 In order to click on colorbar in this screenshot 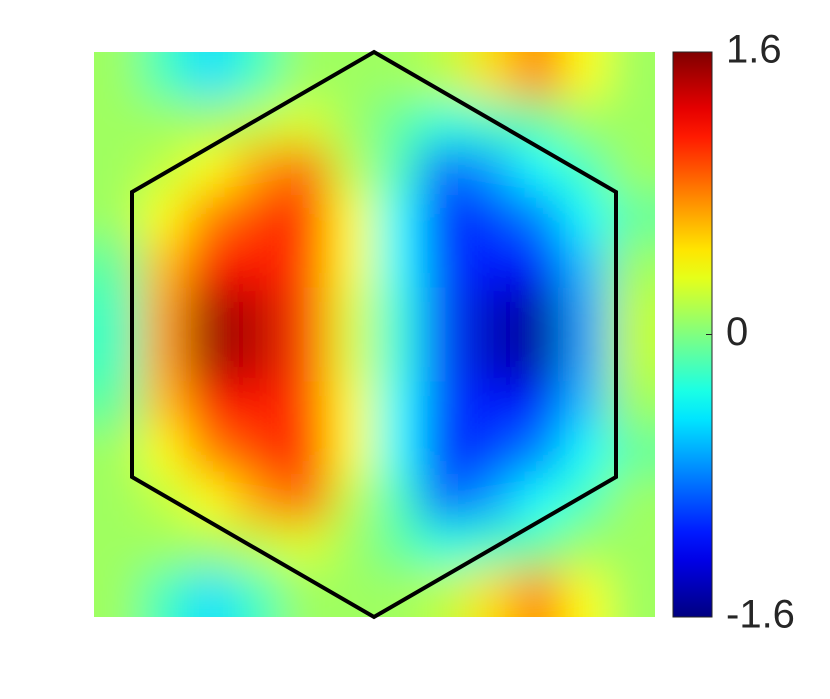, I will do `click(692, 334)`.